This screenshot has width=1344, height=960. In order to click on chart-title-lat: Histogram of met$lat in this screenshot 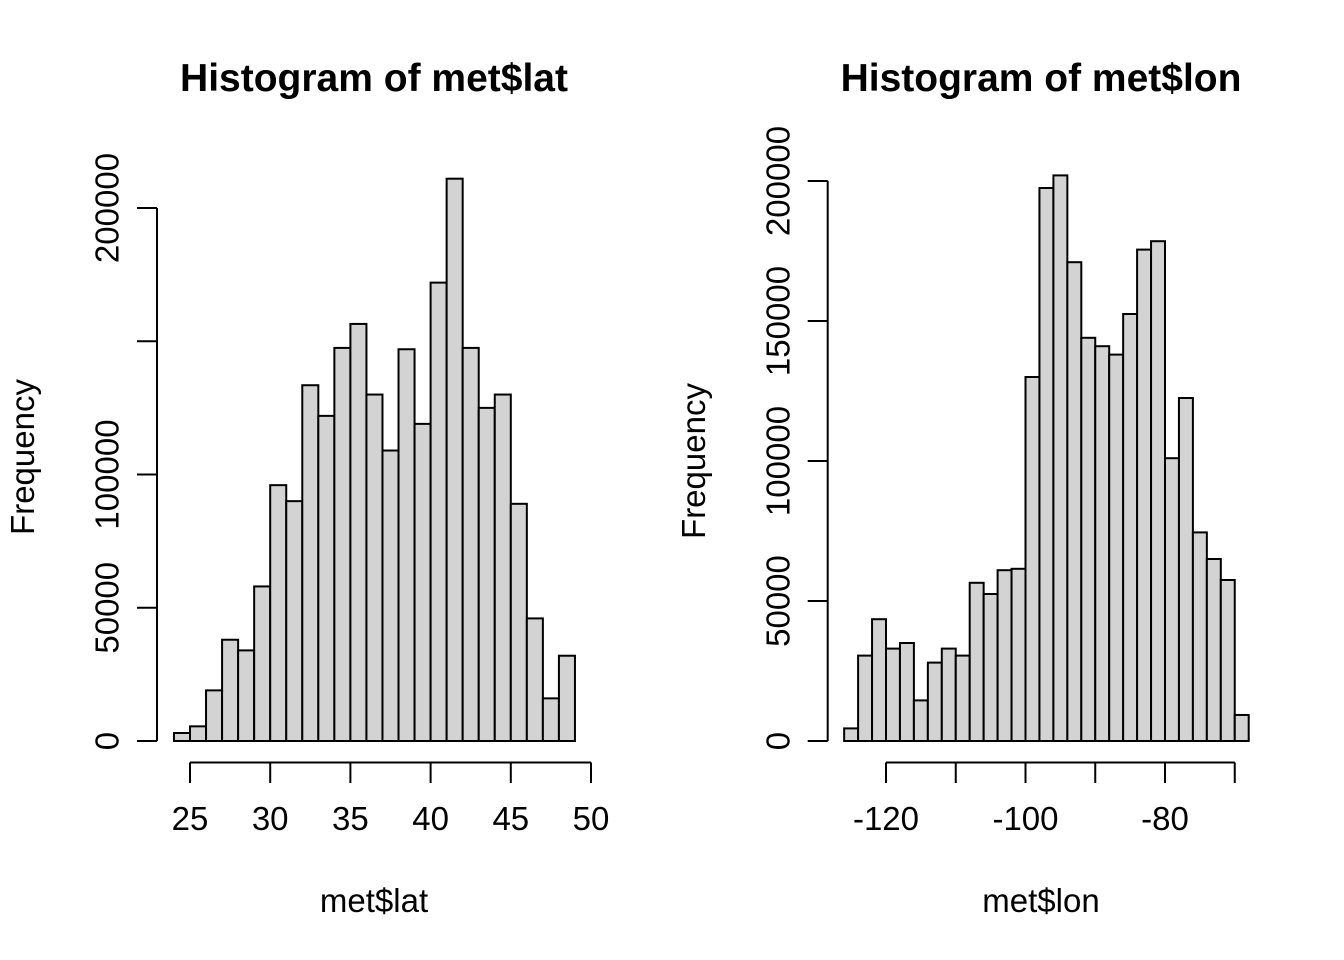, I will do `click(374, 78)`.